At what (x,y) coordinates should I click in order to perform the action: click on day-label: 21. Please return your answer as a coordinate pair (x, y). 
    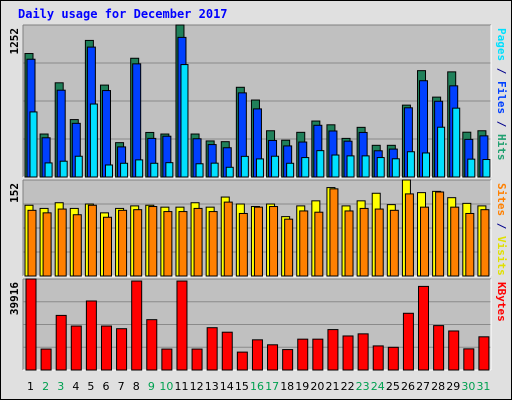
    Looking at the image, I should click on (332, 386).